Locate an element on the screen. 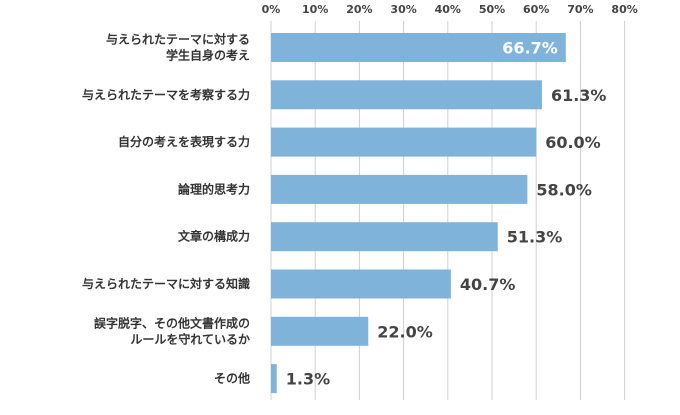 This screenshot has height=415, width=680. category-label: 誤字脱字、その他文書作成の is located at coordinates (172, 322).